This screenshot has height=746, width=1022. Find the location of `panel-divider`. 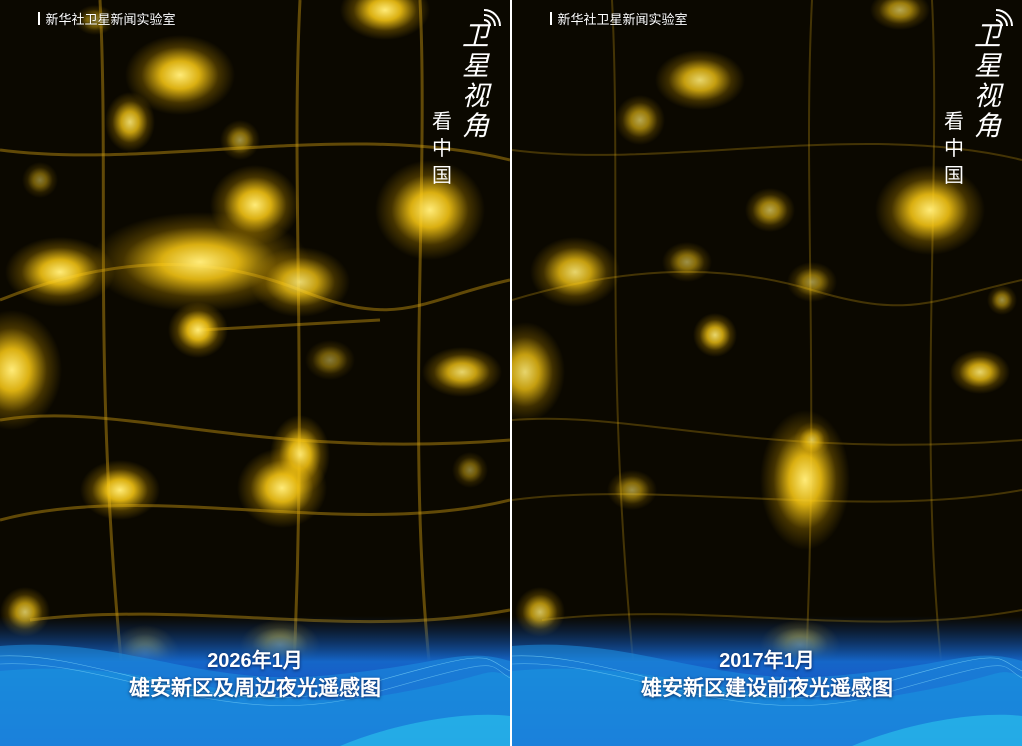

panel-divider is located at coordinates (511, 373).